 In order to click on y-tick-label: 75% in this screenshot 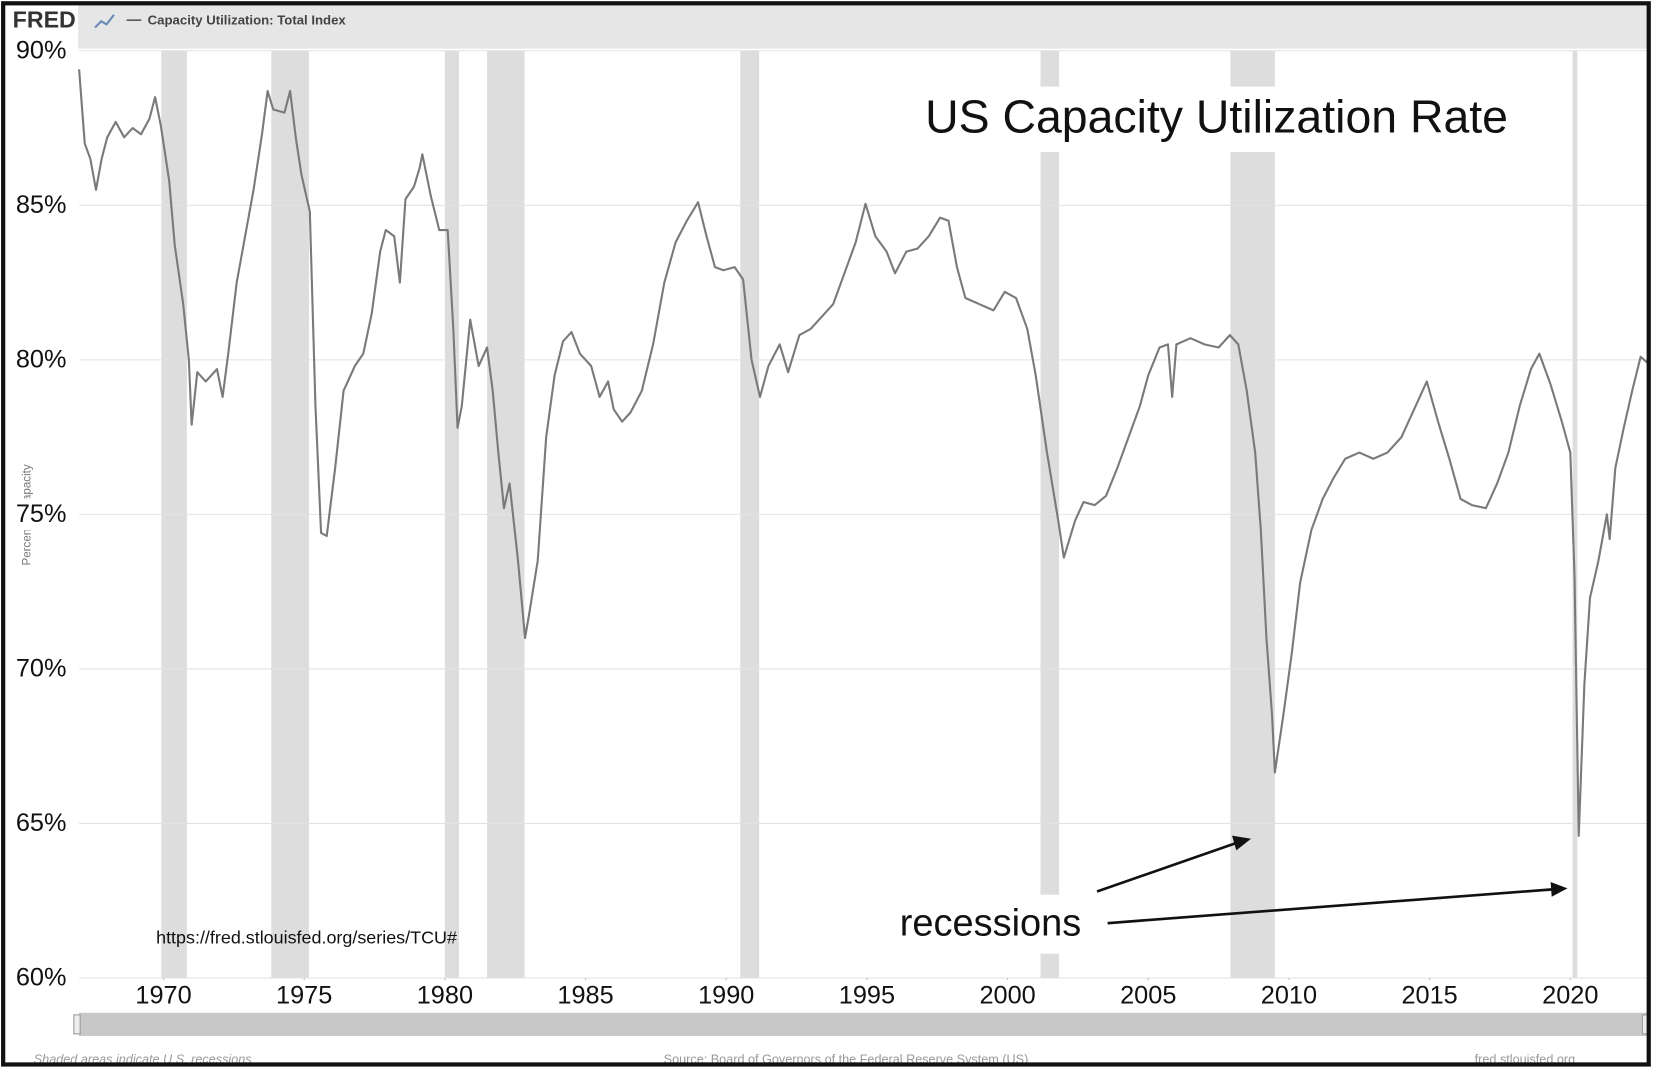, I will do `click(41, 514)`.